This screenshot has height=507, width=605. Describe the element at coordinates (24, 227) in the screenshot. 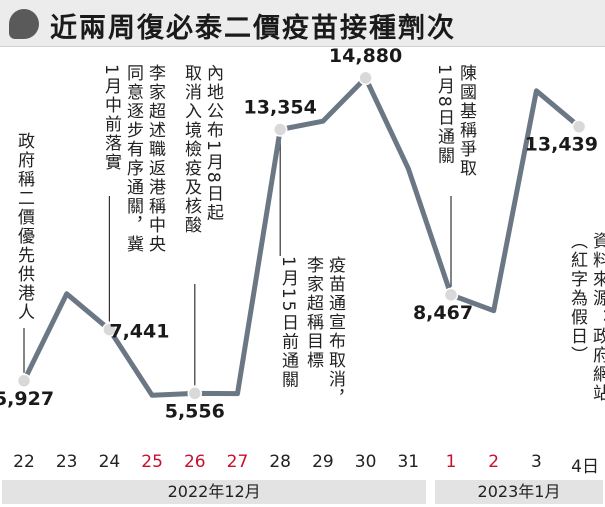

I see `annotation-0: 政府稱二價優先供港人` at that location.